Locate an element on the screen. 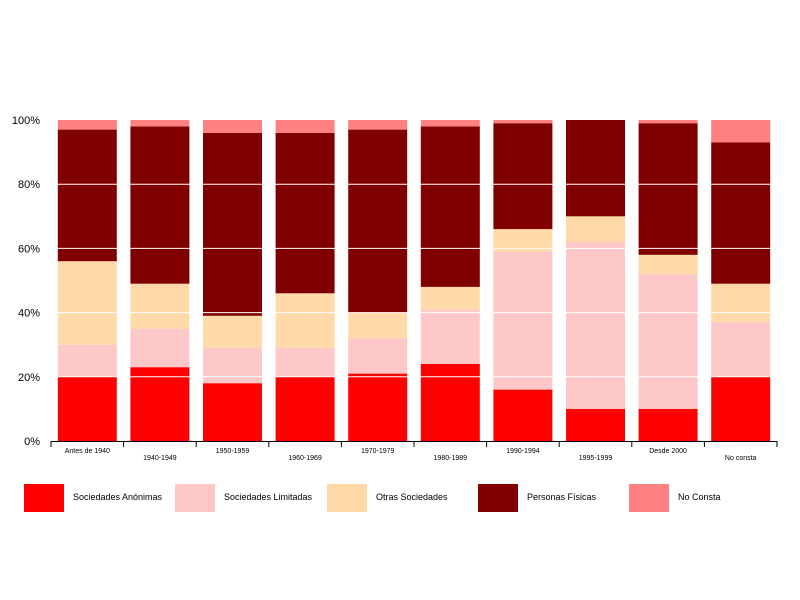 The height and width of the screenshot is (600, 800). x-tick-label: 1990-1994 is located at coordinates (523, 451).